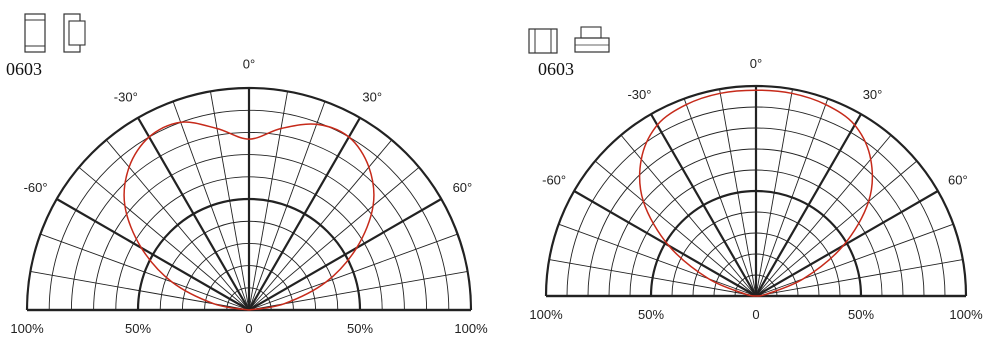 Image resolution: width=987 pixels, height=343 pixels. What do you see at coordinates (556, 69) in the screenshot?
I see `package-label-right: 0603` at bounding box center [556, 69].